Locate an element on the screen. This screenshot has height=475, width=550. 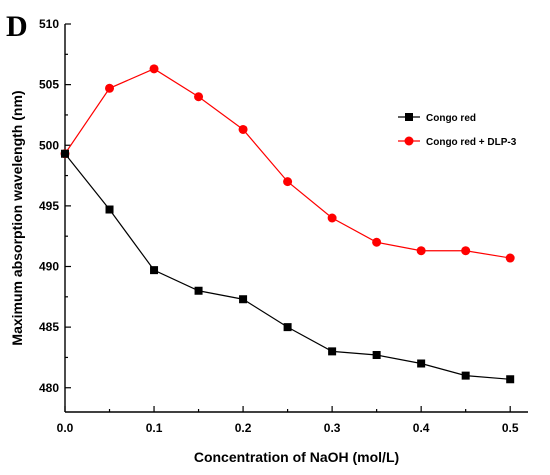
y-tick-label: 485 is located at coordinates (49, 327).